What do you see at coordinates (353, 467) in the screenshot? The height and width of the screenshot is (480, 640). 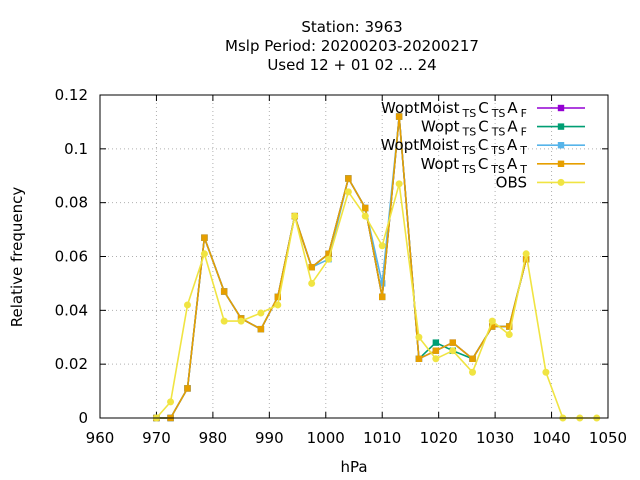 I see `x-axis-label: hPa` at bounding box center [353, 467].